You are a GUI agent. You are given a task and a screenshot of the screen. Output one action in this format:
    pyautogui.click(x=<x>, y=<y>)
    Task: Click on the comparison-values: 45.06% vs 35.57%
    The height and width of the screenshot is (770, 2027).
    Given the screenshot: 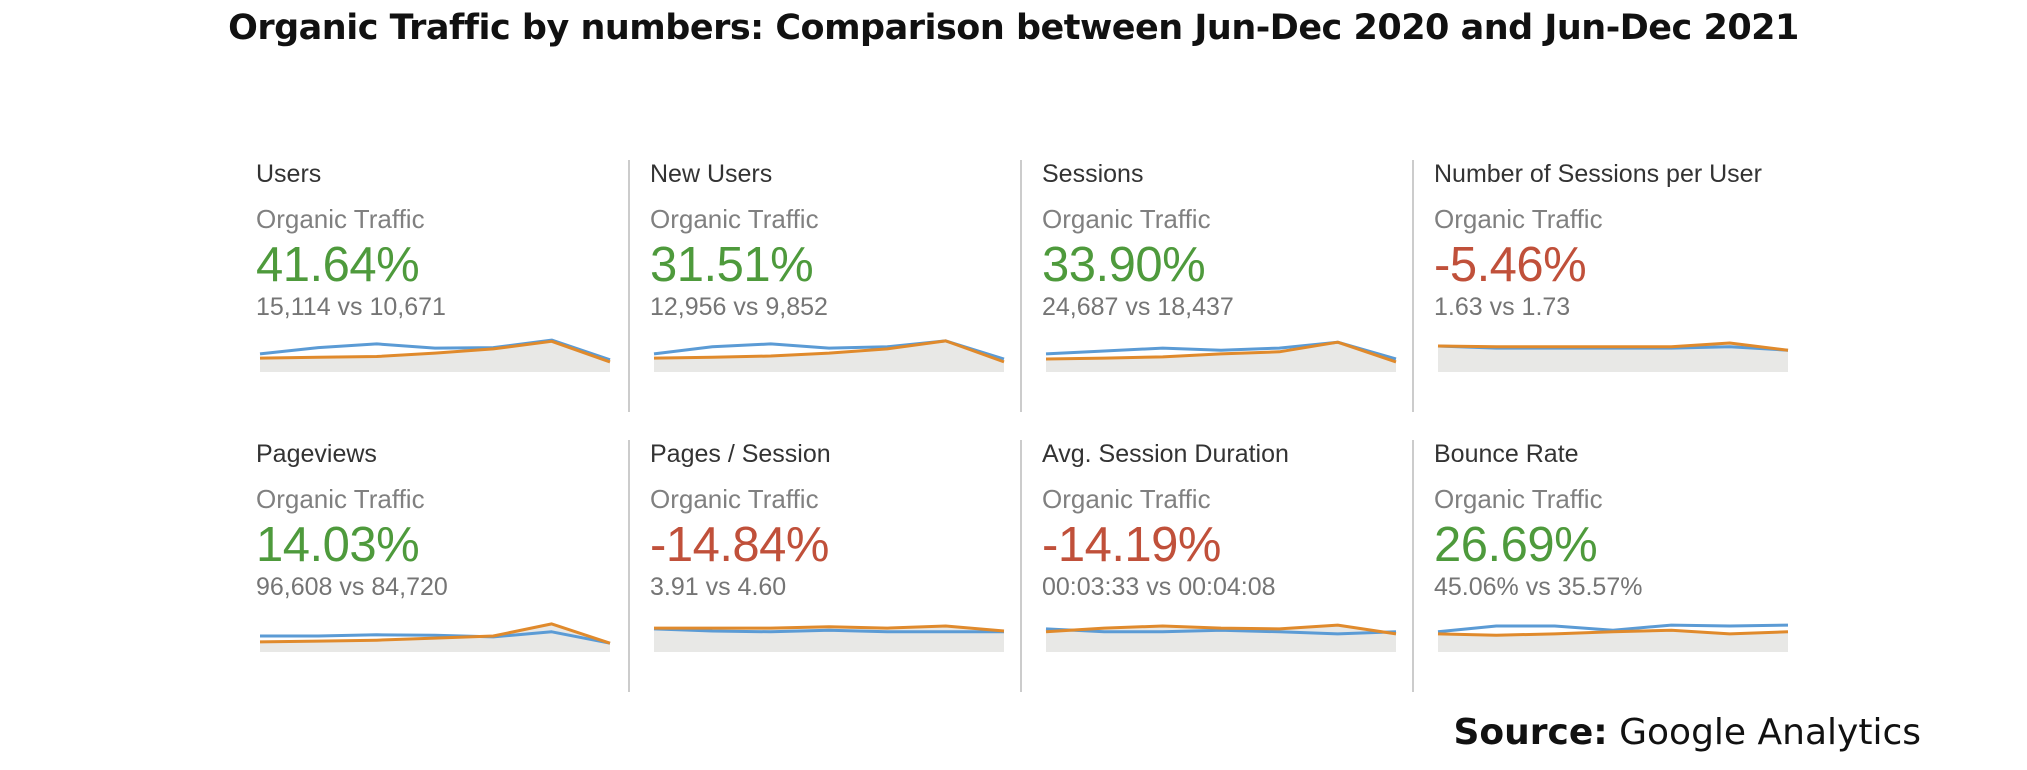 What is the action you would take?
    pyautogui.click(x=1538, y=587)
    